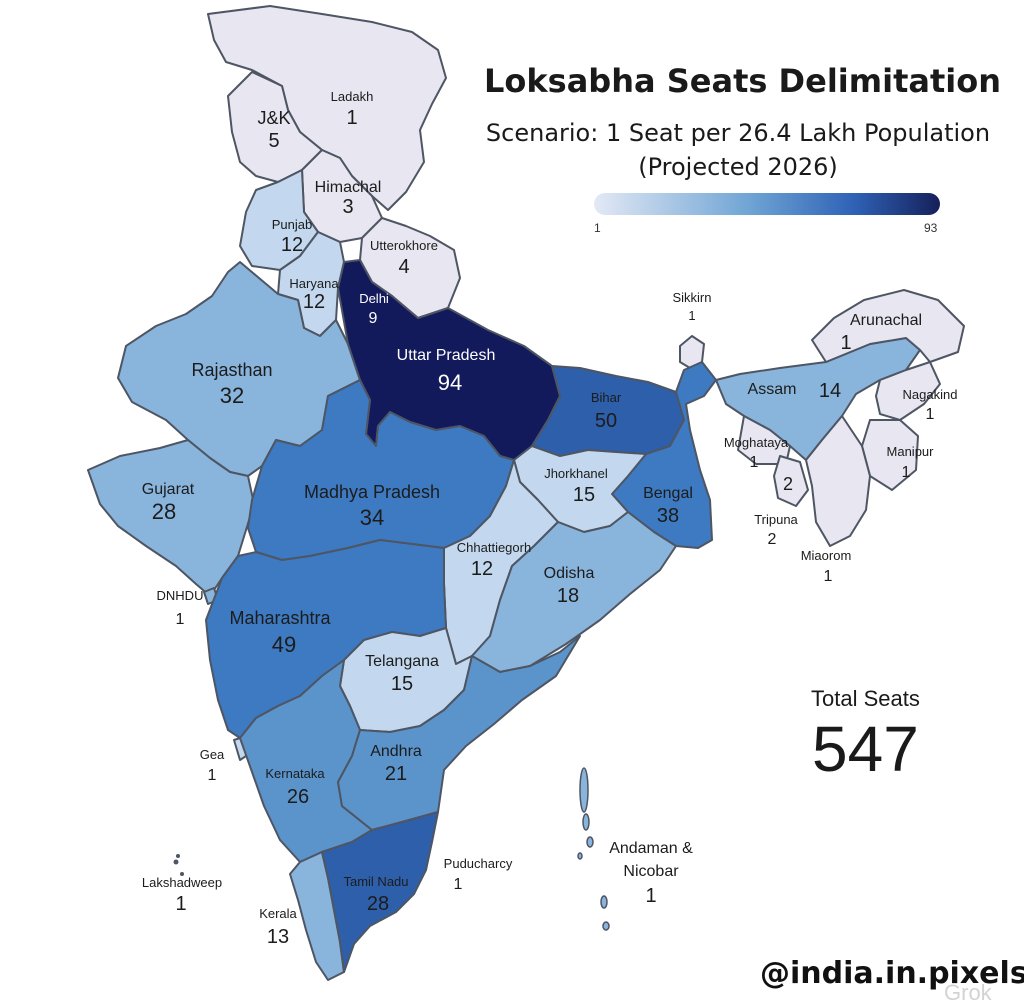  Describe the element at coordinates (886, 320) in the screenshot. I see `label-arunachal: Arunachal` at that location.